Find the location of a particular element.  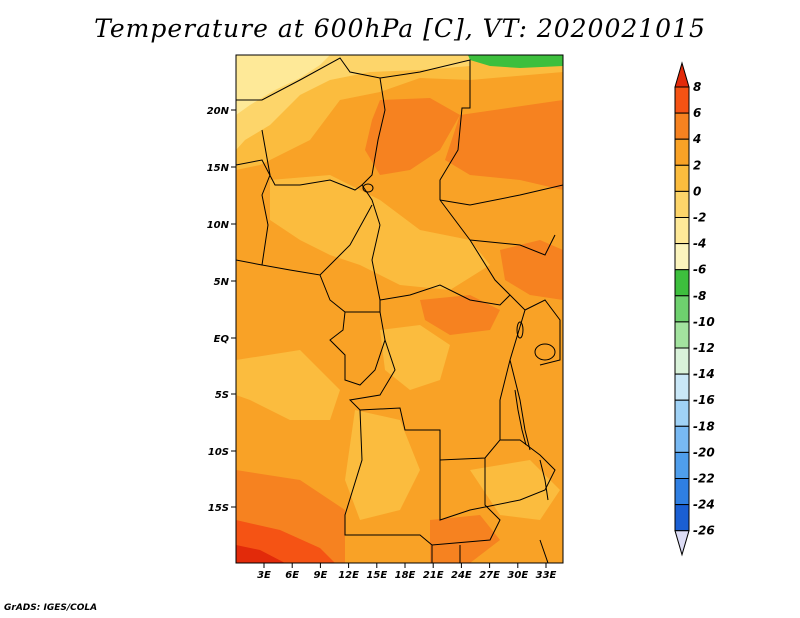

border-sahara is located at coordinates (353, 128).